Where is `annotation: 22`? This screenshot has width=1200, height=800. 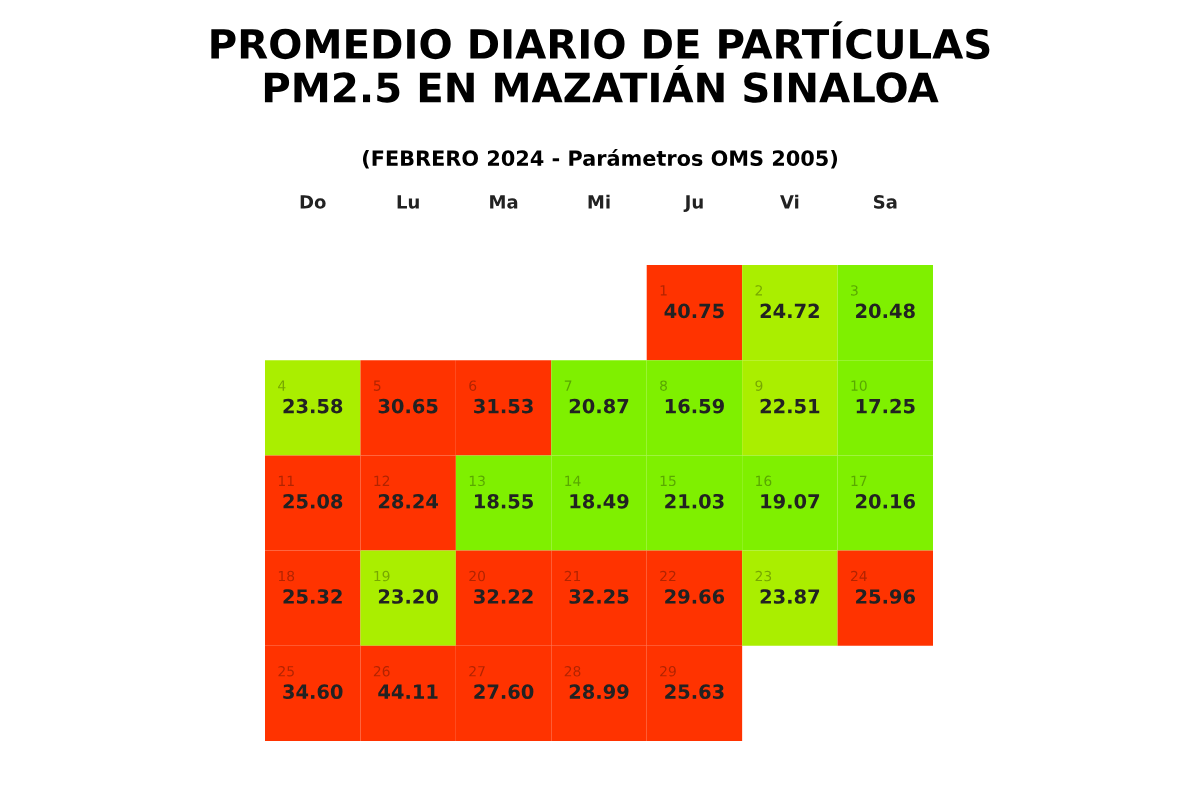
annotation: 22 is located at coordinates (668, 576).